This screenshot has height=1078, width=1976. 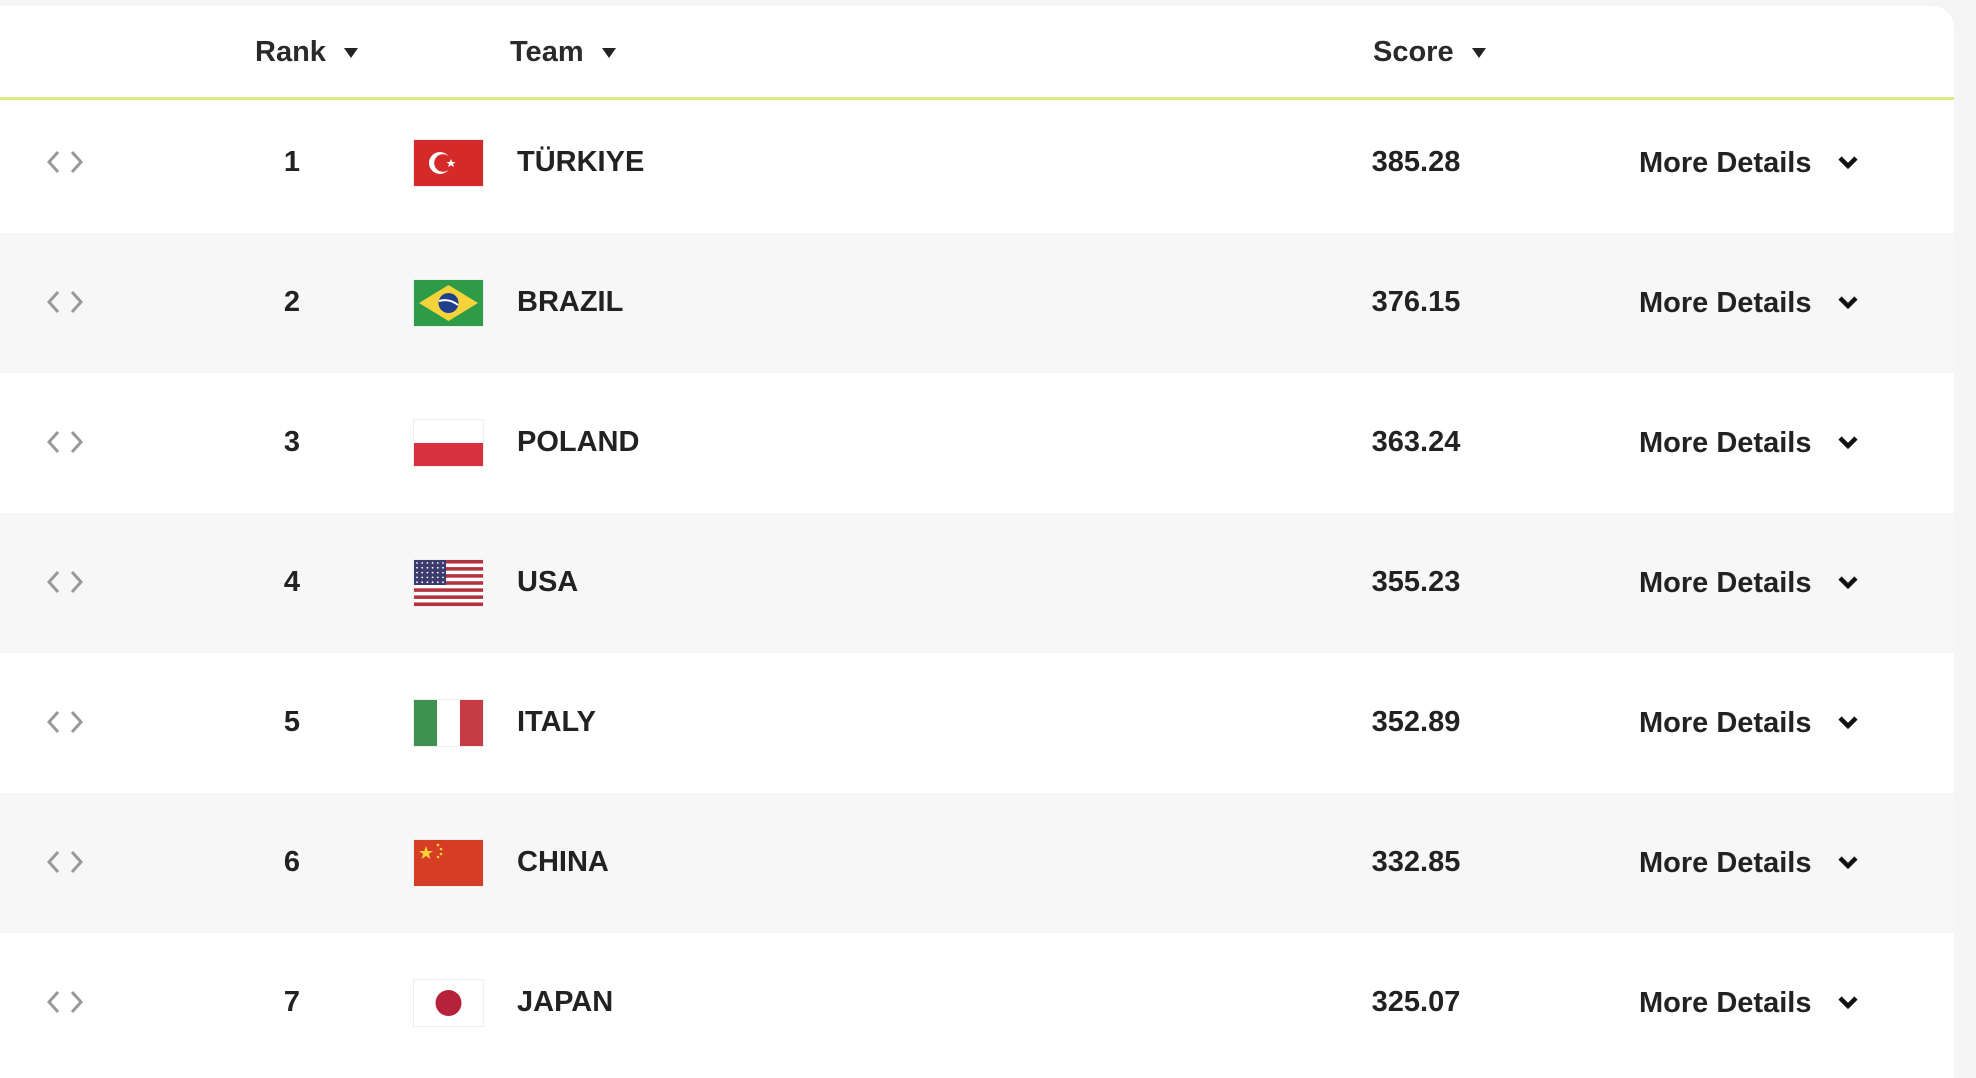 What do you see at coordinates (448, 863) in the screenshot?
I see `china-flag-icon` at bounding box center [448, 863].